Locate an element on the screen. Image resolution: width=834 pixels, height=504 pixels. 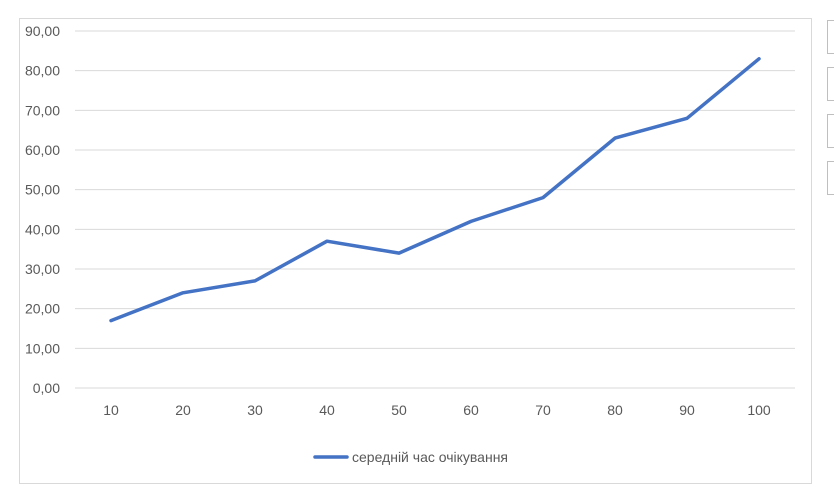
chart-options-button is located at coordinates (830, 178).